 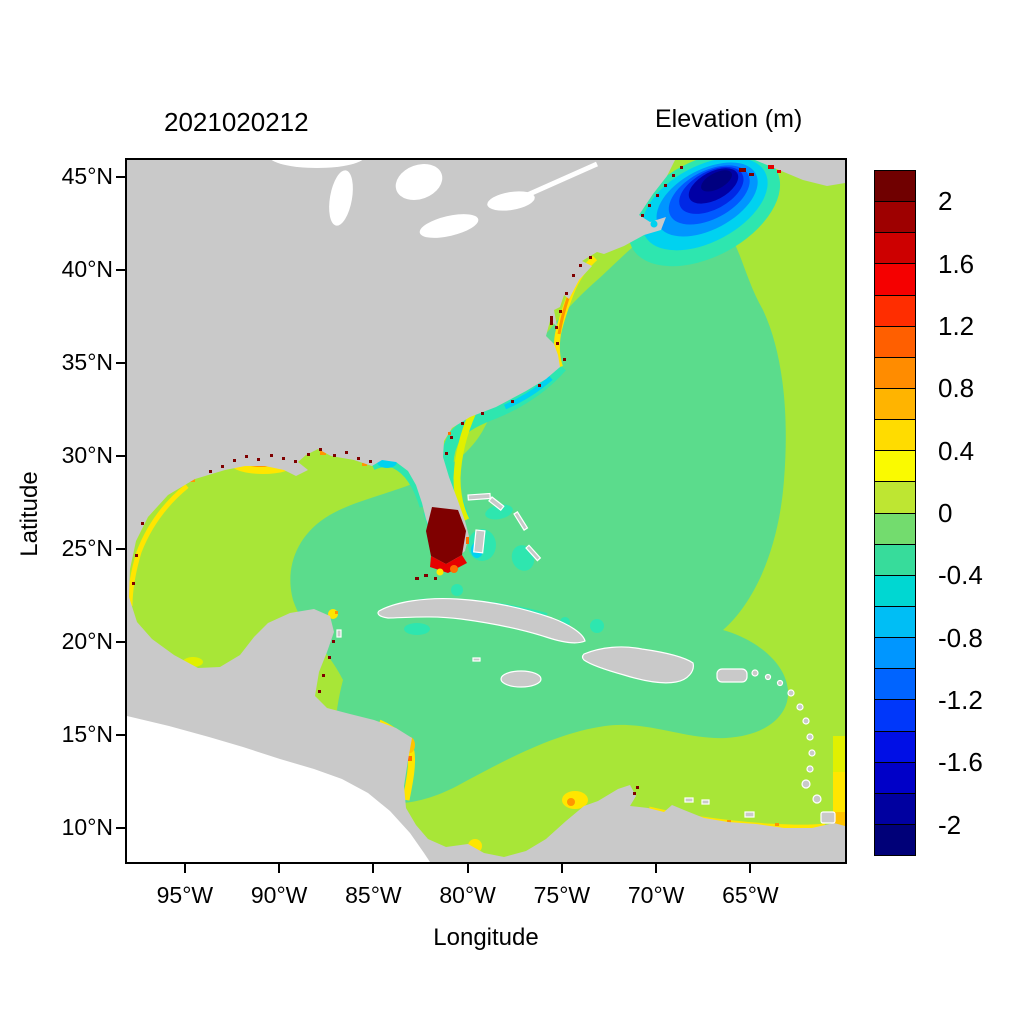 I want to click on y-tick-label: 15°N, so click(x=87, y=733).